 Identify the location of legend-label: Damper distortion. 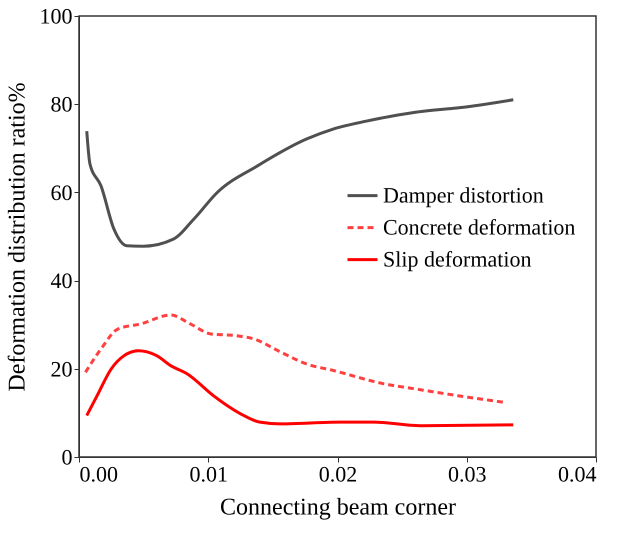
(463, 195).